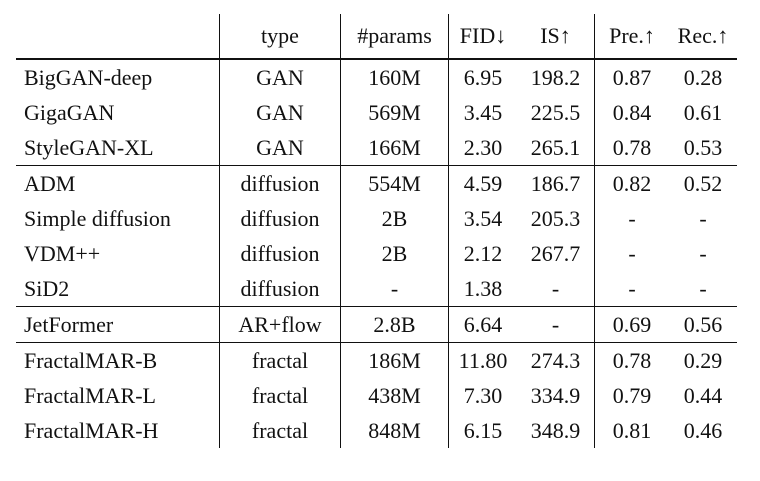 Image resolution: width=760 pixels, height=481 pixels. I want to click on table-row: ADM diffusion 554M 4.59 186.7 0.82 0.52, so click(376, 183).